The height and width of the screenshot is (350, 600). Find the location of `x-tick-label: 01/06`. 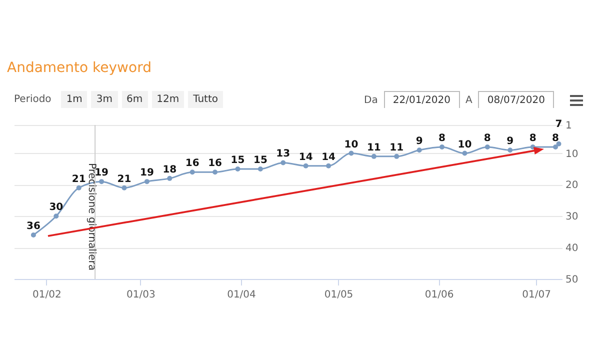

x-tick-label: 01/06 is located at coordinates (439, 295).